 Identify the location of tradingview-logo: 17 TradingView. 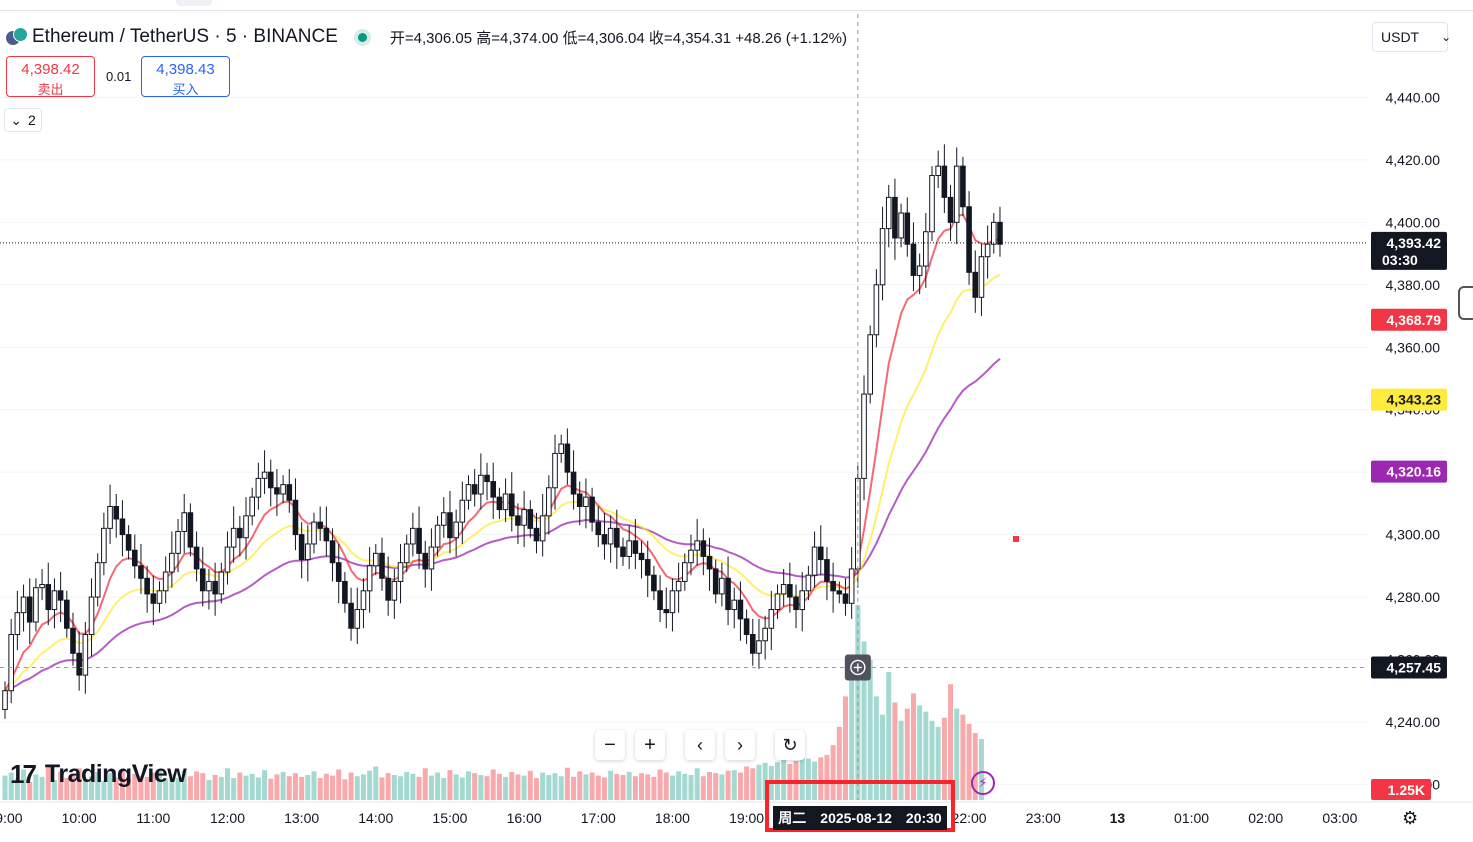
(98, 774).